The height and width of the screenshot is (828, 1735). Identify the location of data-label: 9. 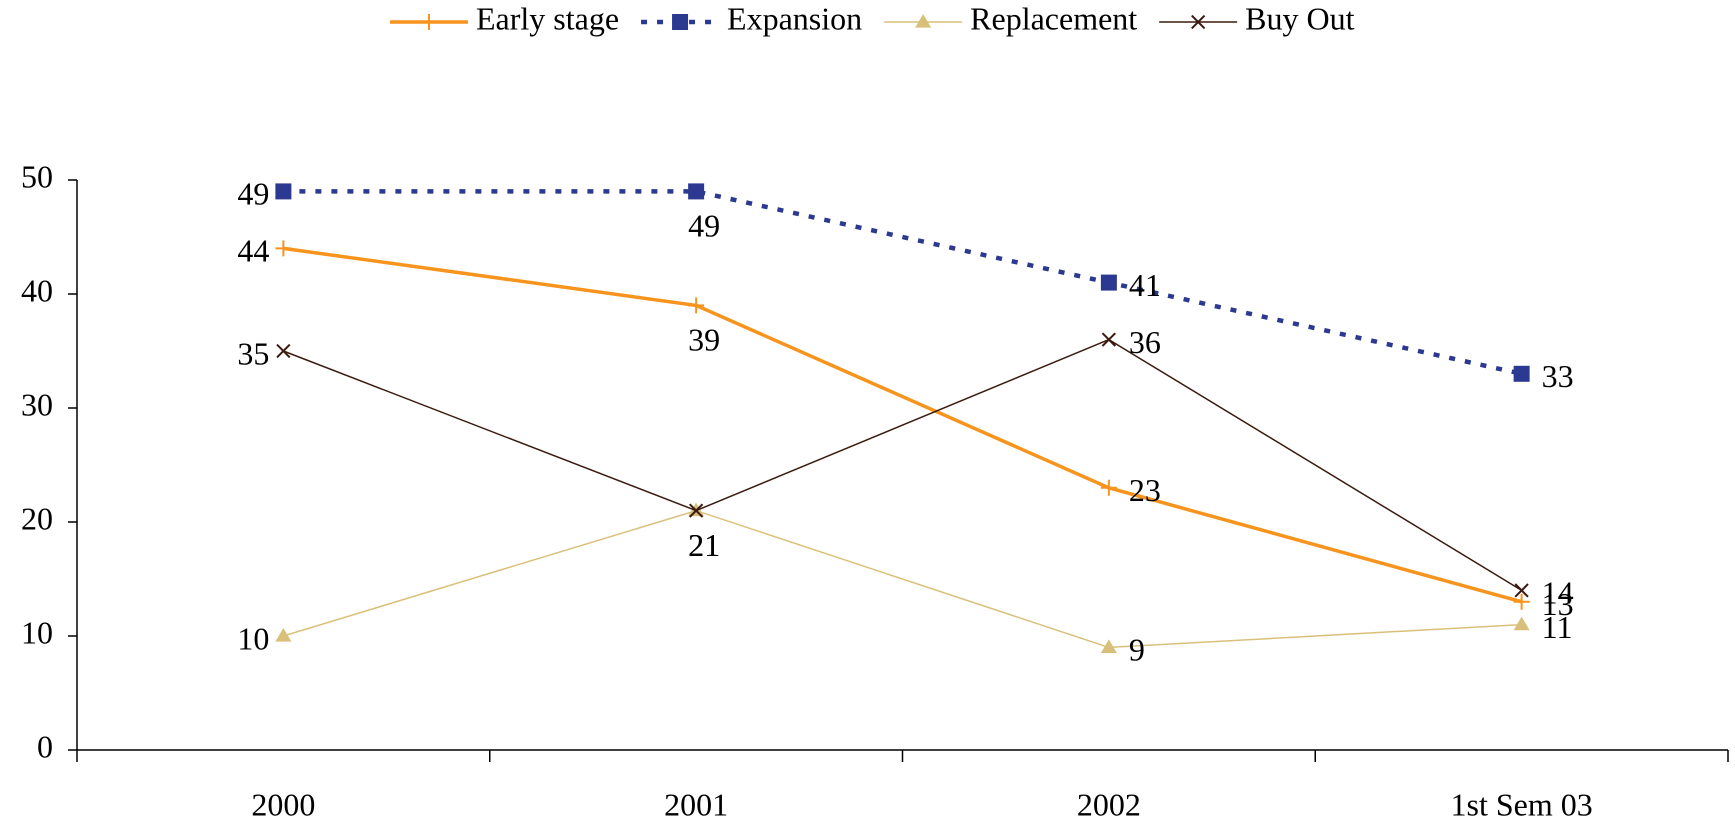
(1137, 650).